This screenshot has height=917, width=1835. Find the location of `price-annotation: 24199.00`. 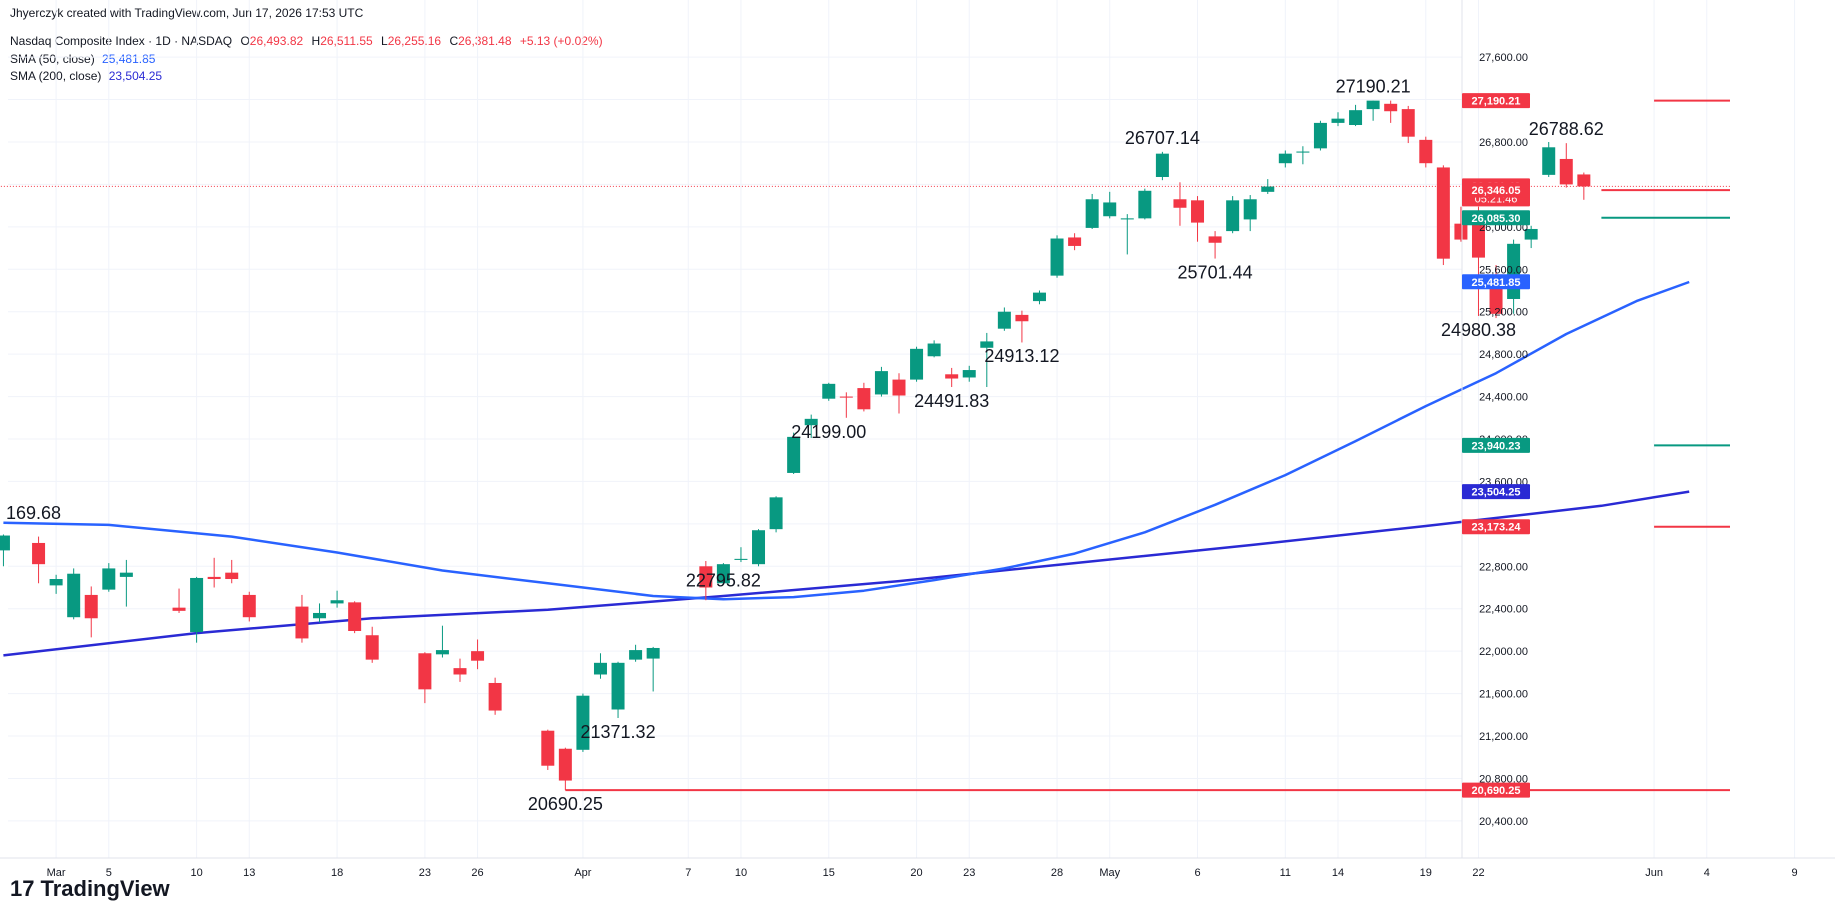

price-annotation: 24199.00 is located at coordinates (828, 432).